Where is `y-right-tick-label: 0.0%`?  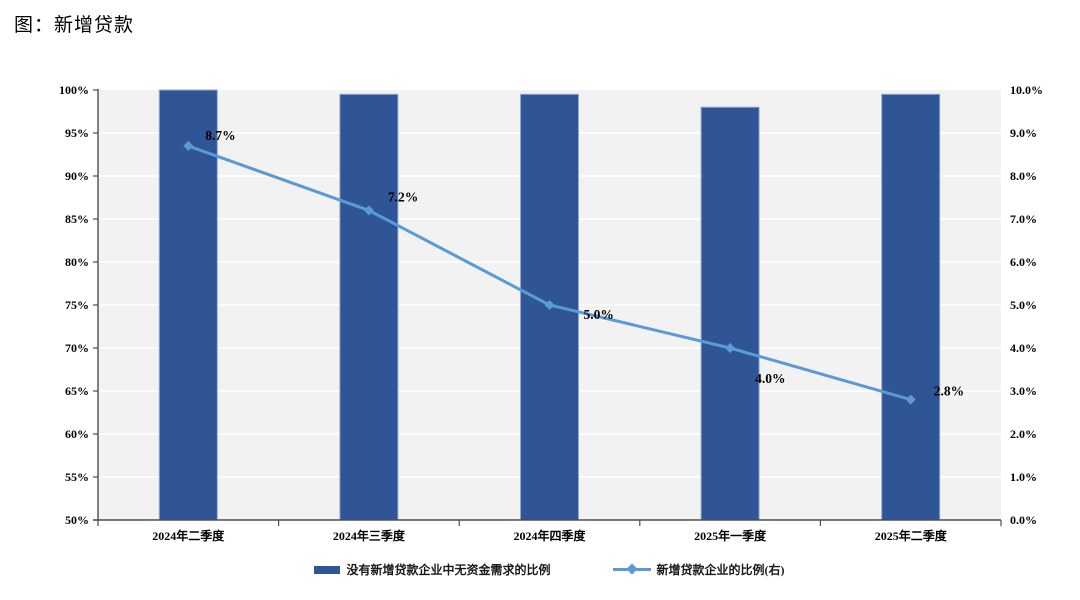
y-right-tick-label: 0.0% is located at coordinates (1023, 520).